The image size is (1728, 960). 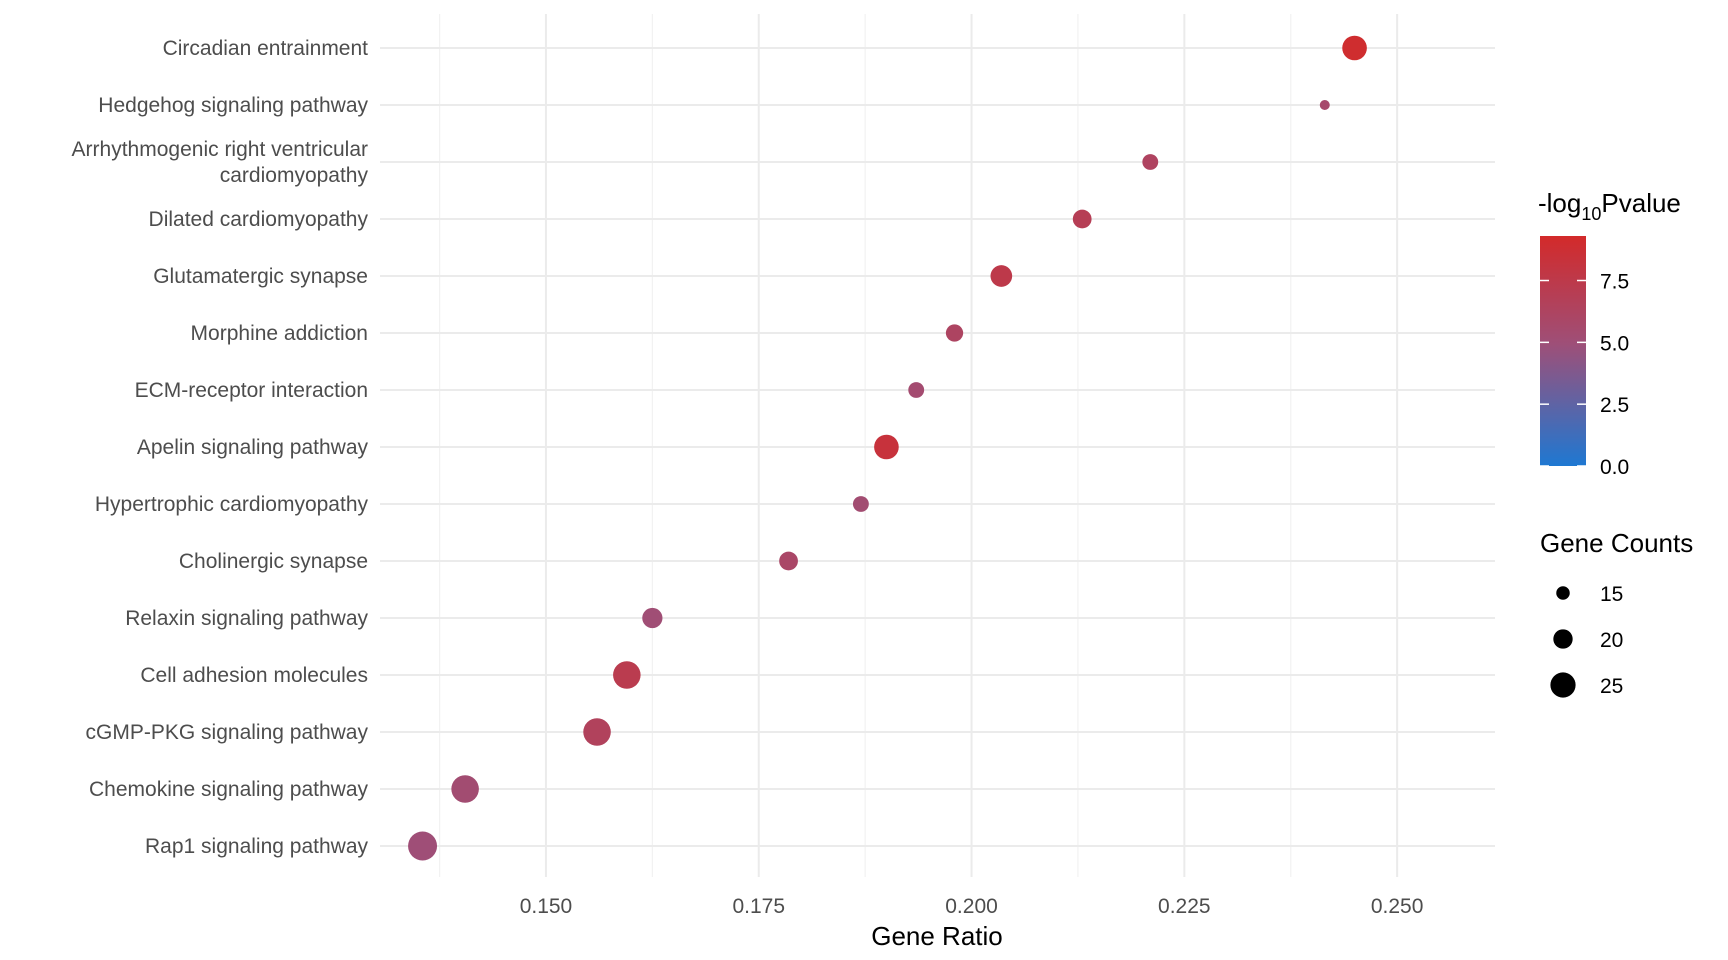 What do you see at coordinates (546, 906) in the screenshot?
I see `x-tick-label: 0.150` at bounding box center [546, 906].